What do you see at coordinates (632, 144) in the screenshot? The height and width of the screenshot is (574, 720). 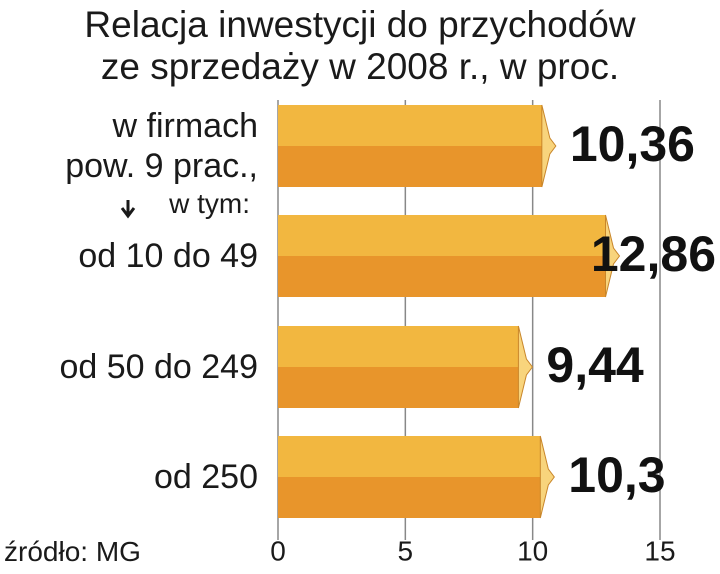 I see `value-label: 10,36` at bounding box center [632, 144].